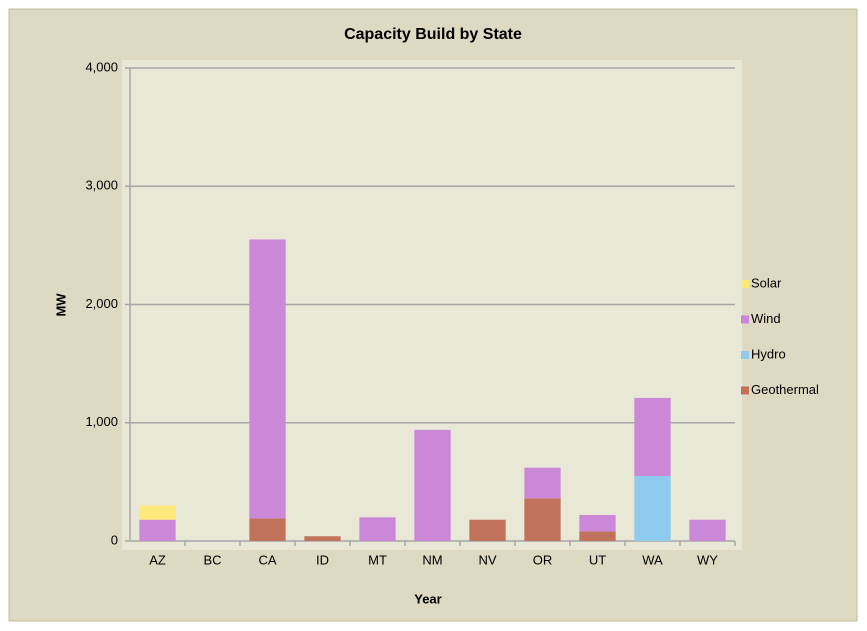  Describe the element at coordinates (433, 34) in the screenshot. I see `chart-title: Capacity Build by State` at that location.